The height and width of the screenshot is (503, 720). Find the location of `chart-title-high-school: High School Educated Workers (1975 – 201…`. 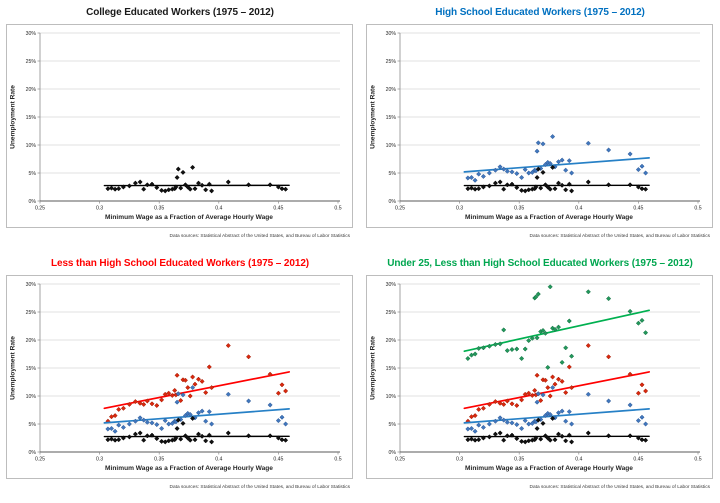

chart-title-high-school: High School Educated Workers (1975 – 201… is located at coordinates (540, 12).